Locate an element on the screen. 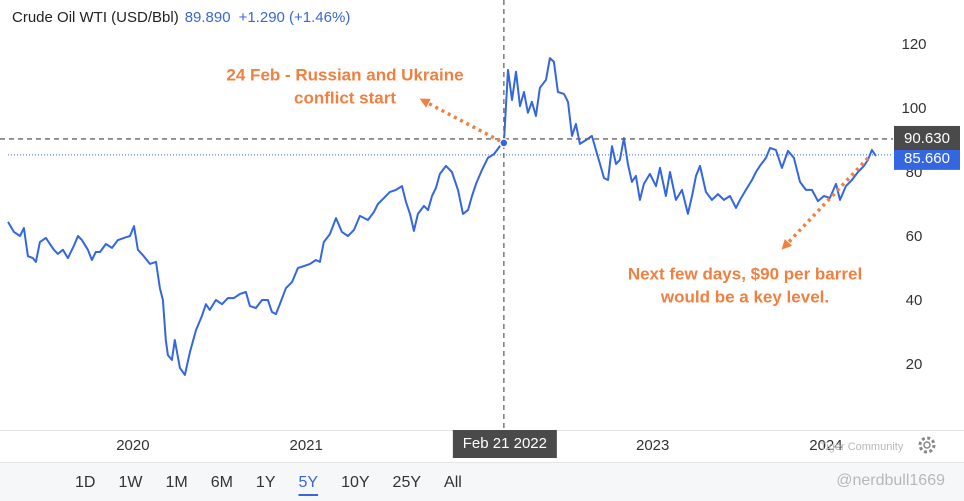 This screenshot has width=964, height=501. range-button: 25Y is located at coordinates (407, 482).